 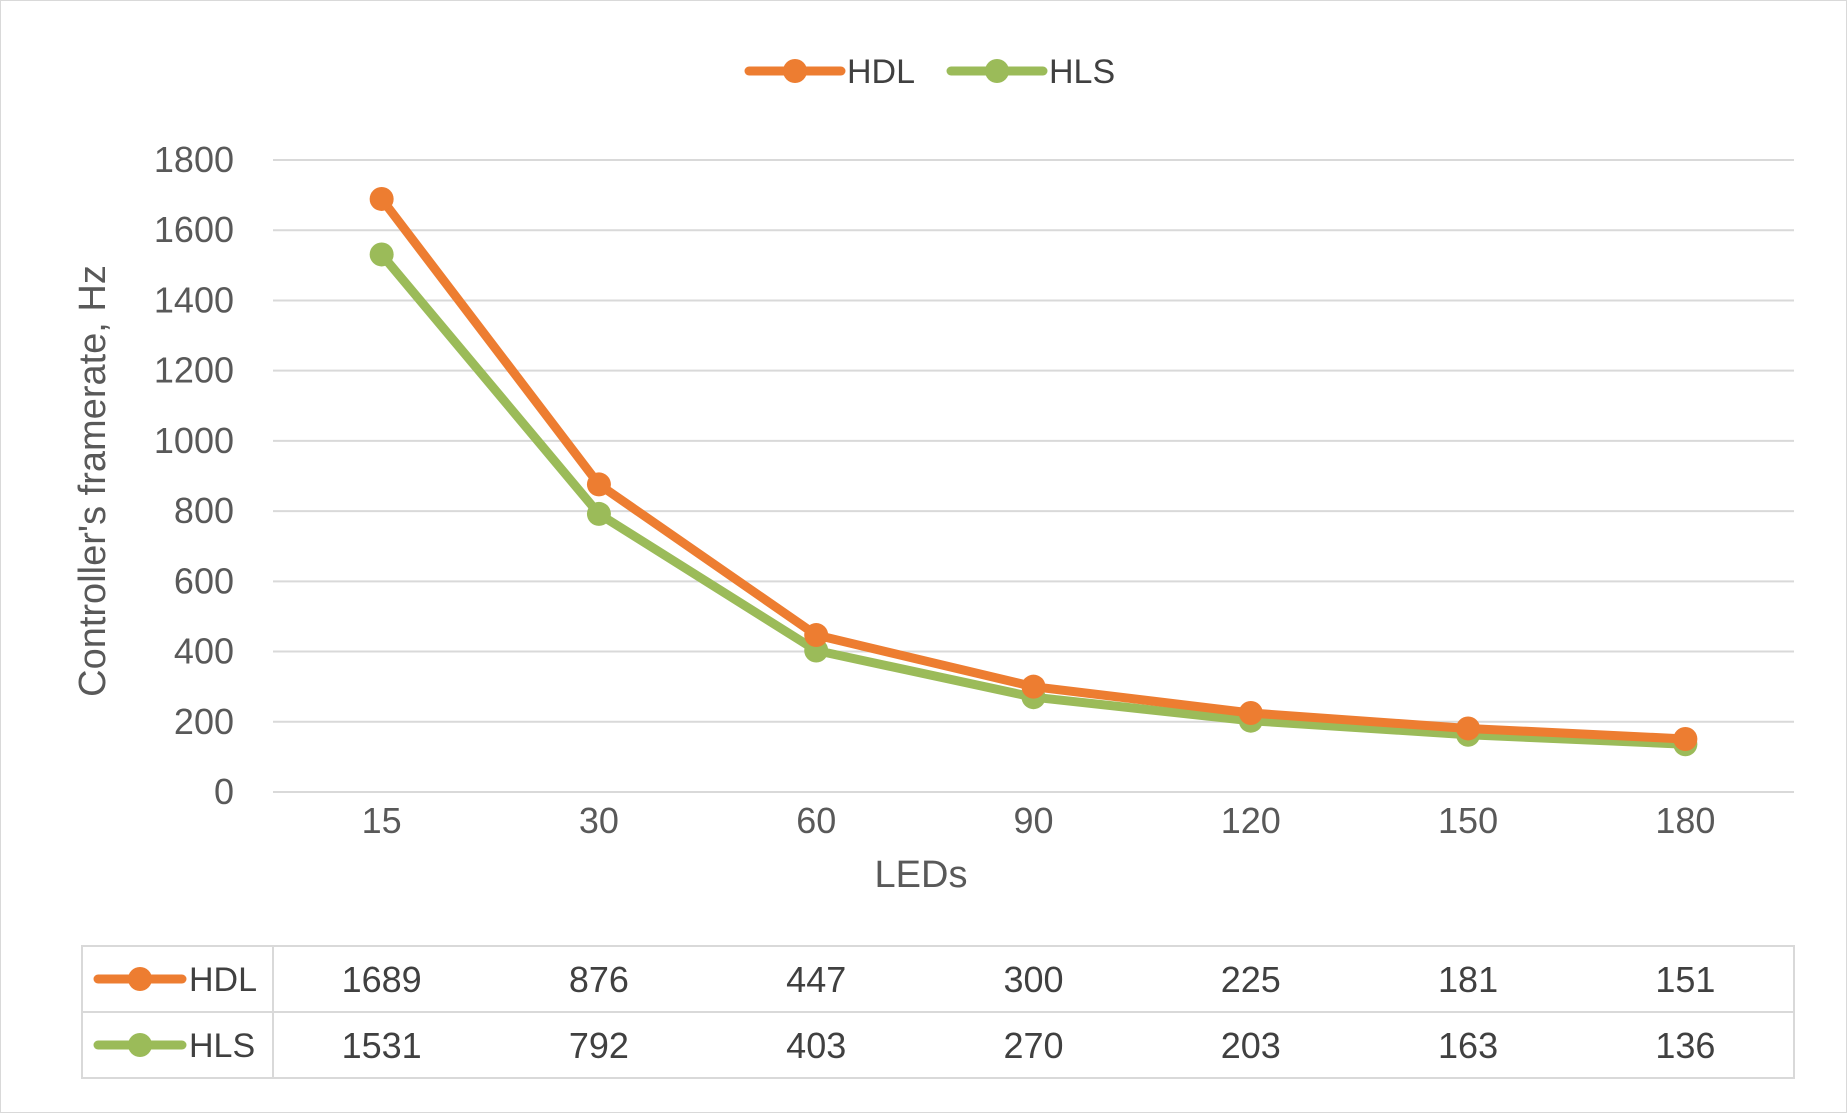 What do you see at coordinates (1251, 1045) in the screenshot?
I see `table-cell: 203` at bounding box center [1251, 1045].